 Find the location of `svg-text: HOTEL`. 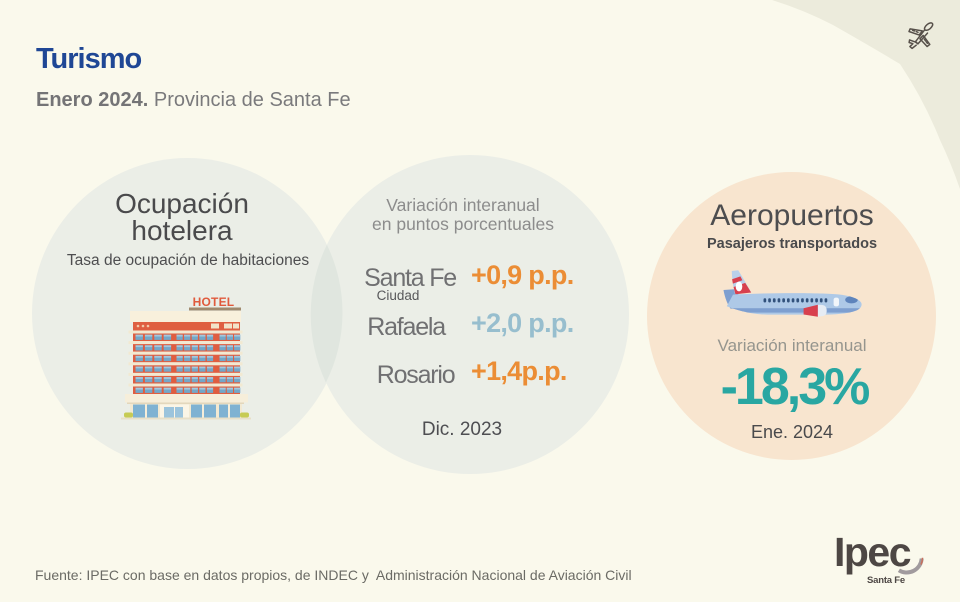

svg-text: HOTEL is located at coordinates (214, 302).